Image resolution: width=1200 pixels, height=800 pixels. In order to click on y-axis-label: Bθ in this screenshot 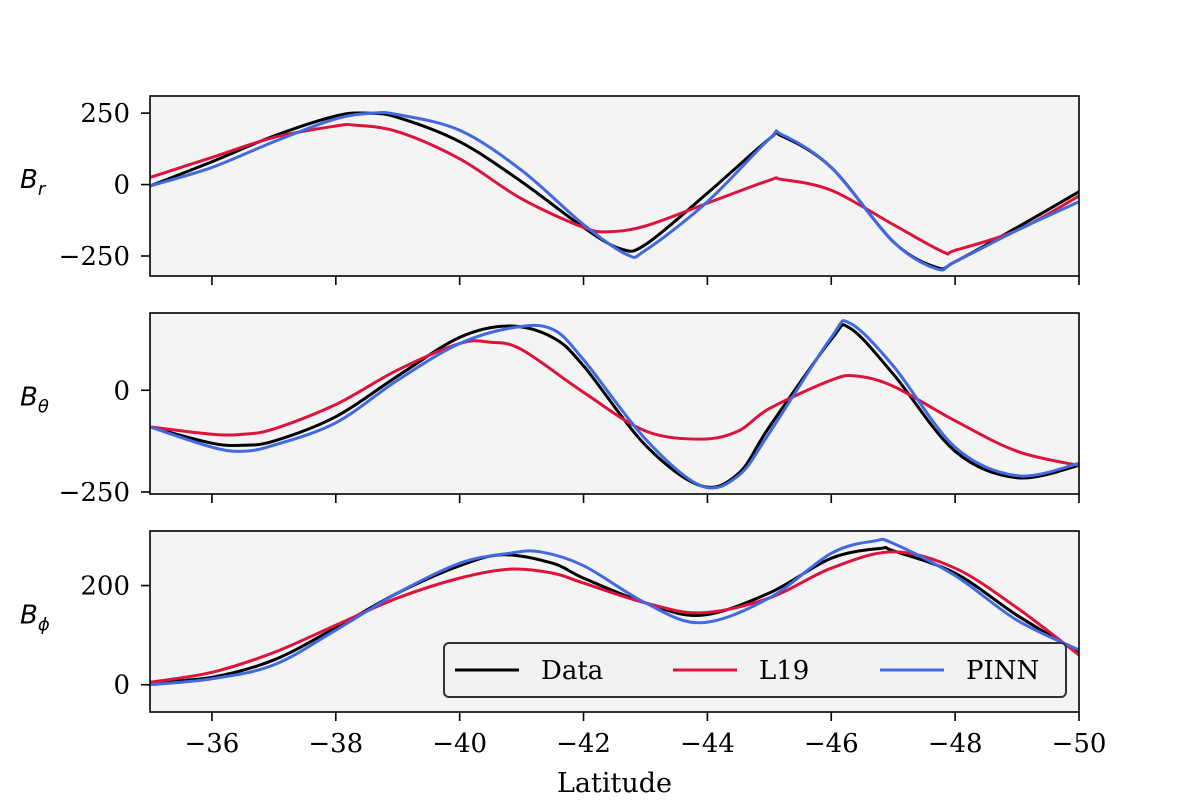, I will do `click(34, 400)`.